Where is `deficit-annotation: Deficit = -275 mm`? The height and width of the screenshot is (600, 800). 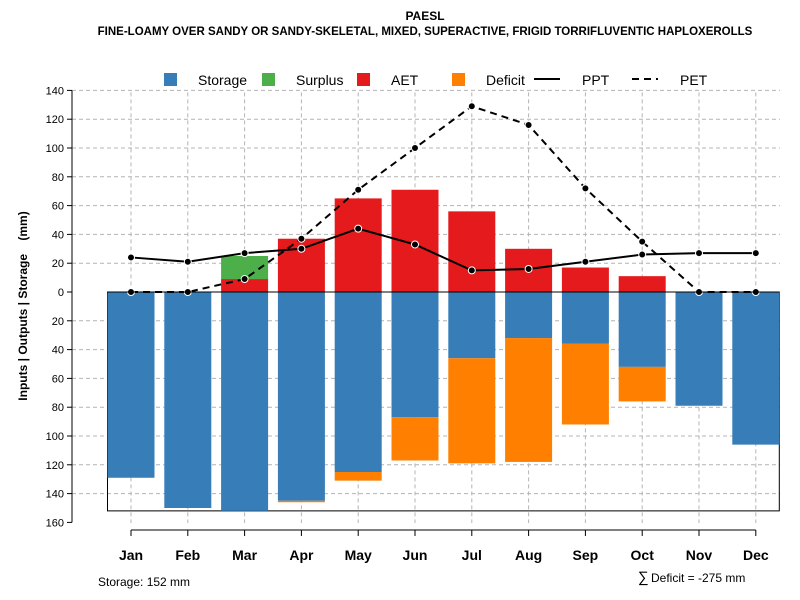 deficit-annotation: Deficit = -275 mm is located at coordinates (698, 578).